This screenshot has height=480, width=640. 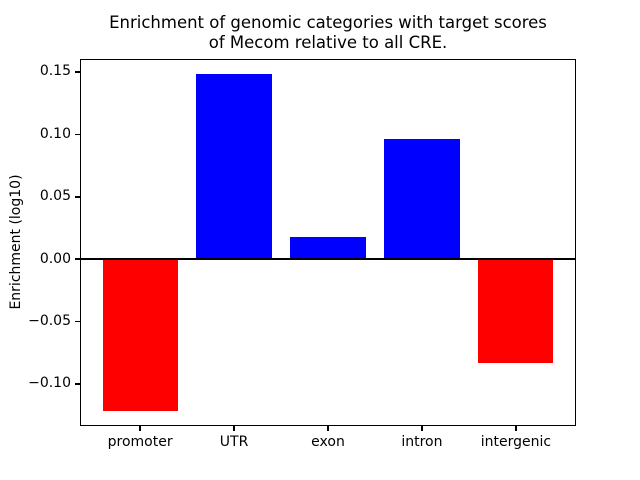 What do you see at coordinates (55, 258) in the screenshot?
I see `y-tick-label: 0.00` at bounding box center [55, 258].